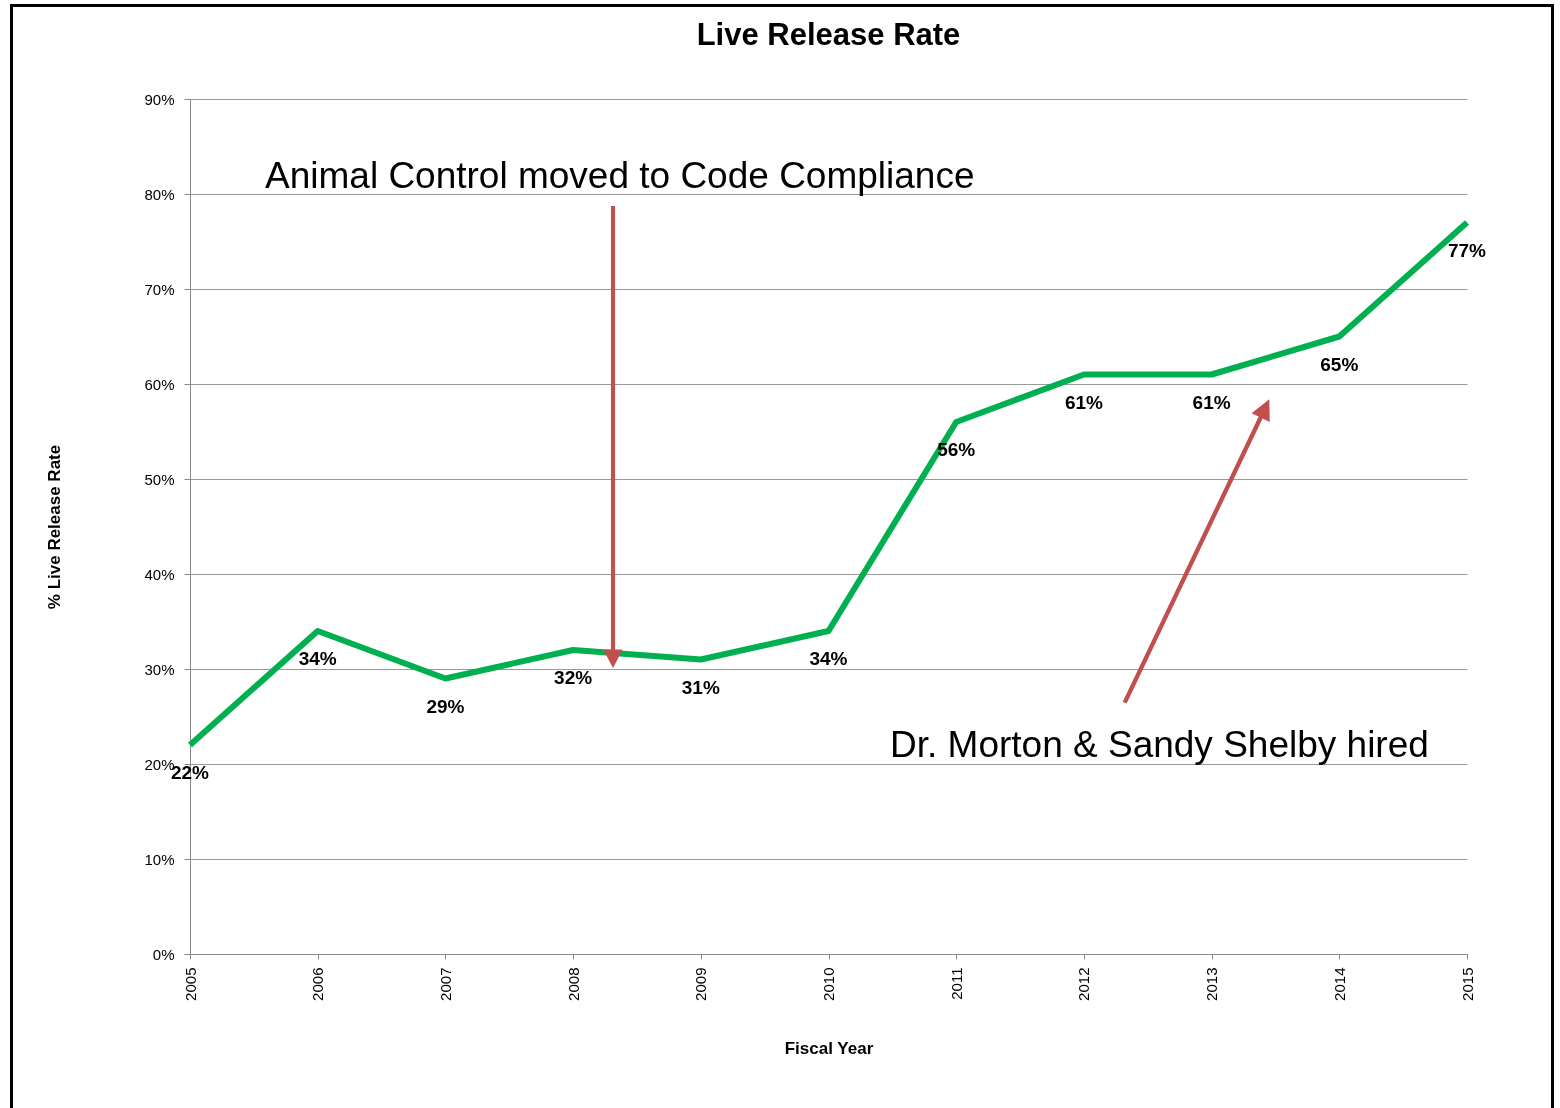 The image size is (1560, 1108). What do you see at coordinates (828, 984) in the screenshot?
I see `x-tick-label: 2010` at bounding box center [828, 984].